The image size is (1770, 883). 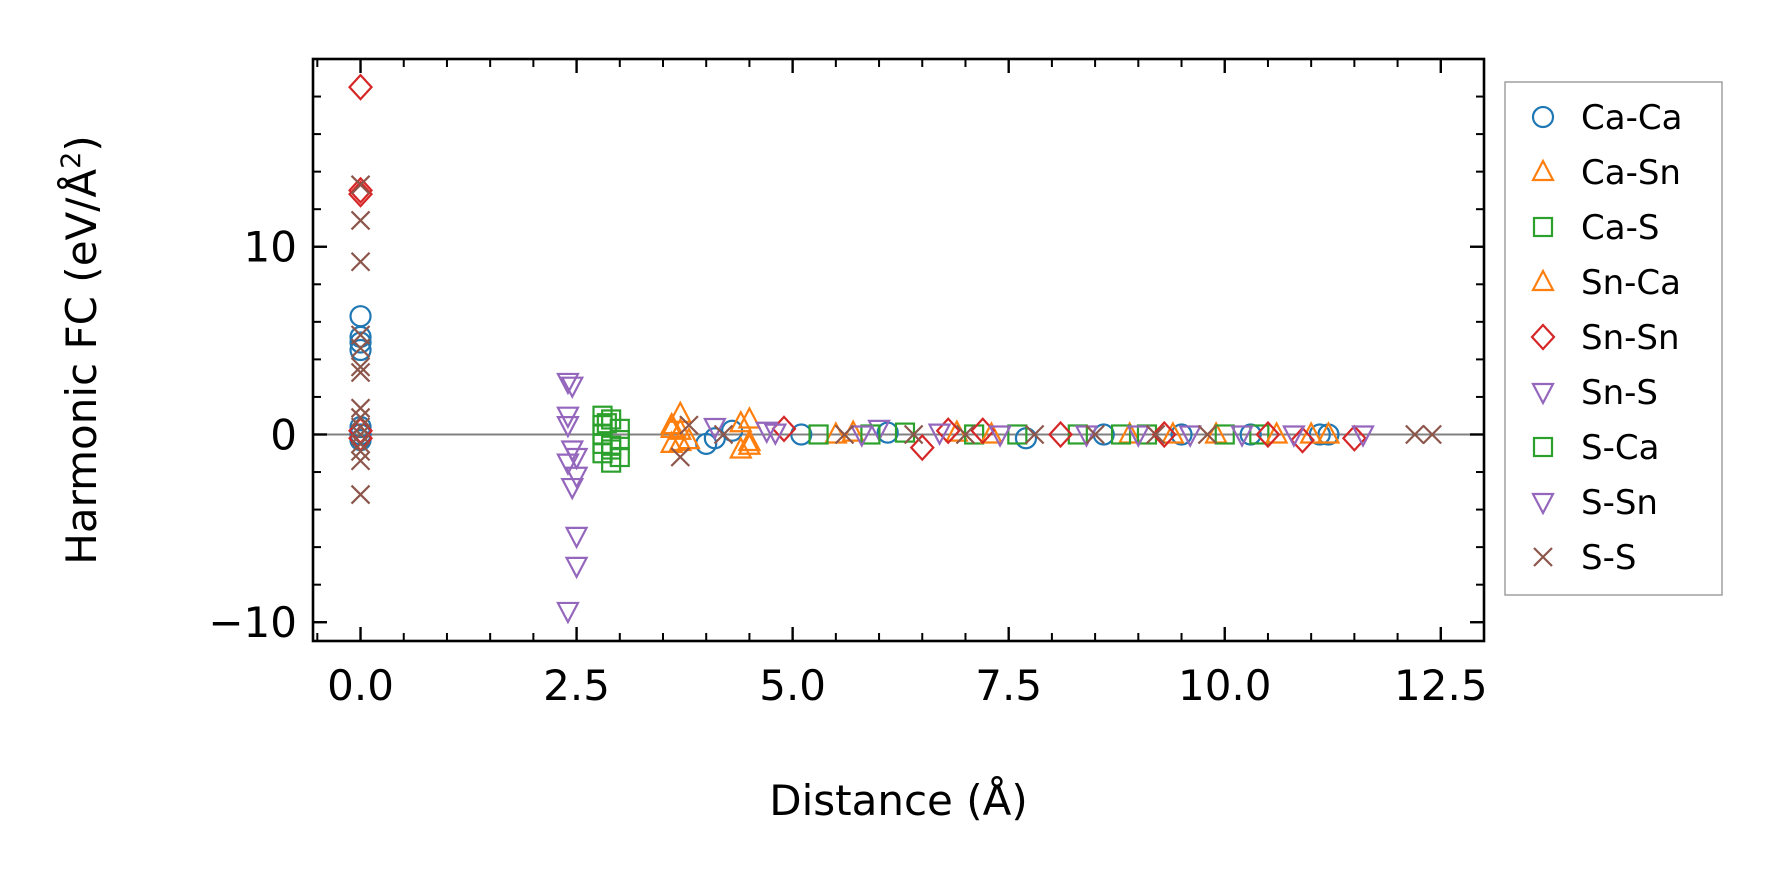 What do you see at coordinates (1631, 173) in the screenshot?
I see `legend-label: Ca-Sn` at bounding box center [1631, 173].